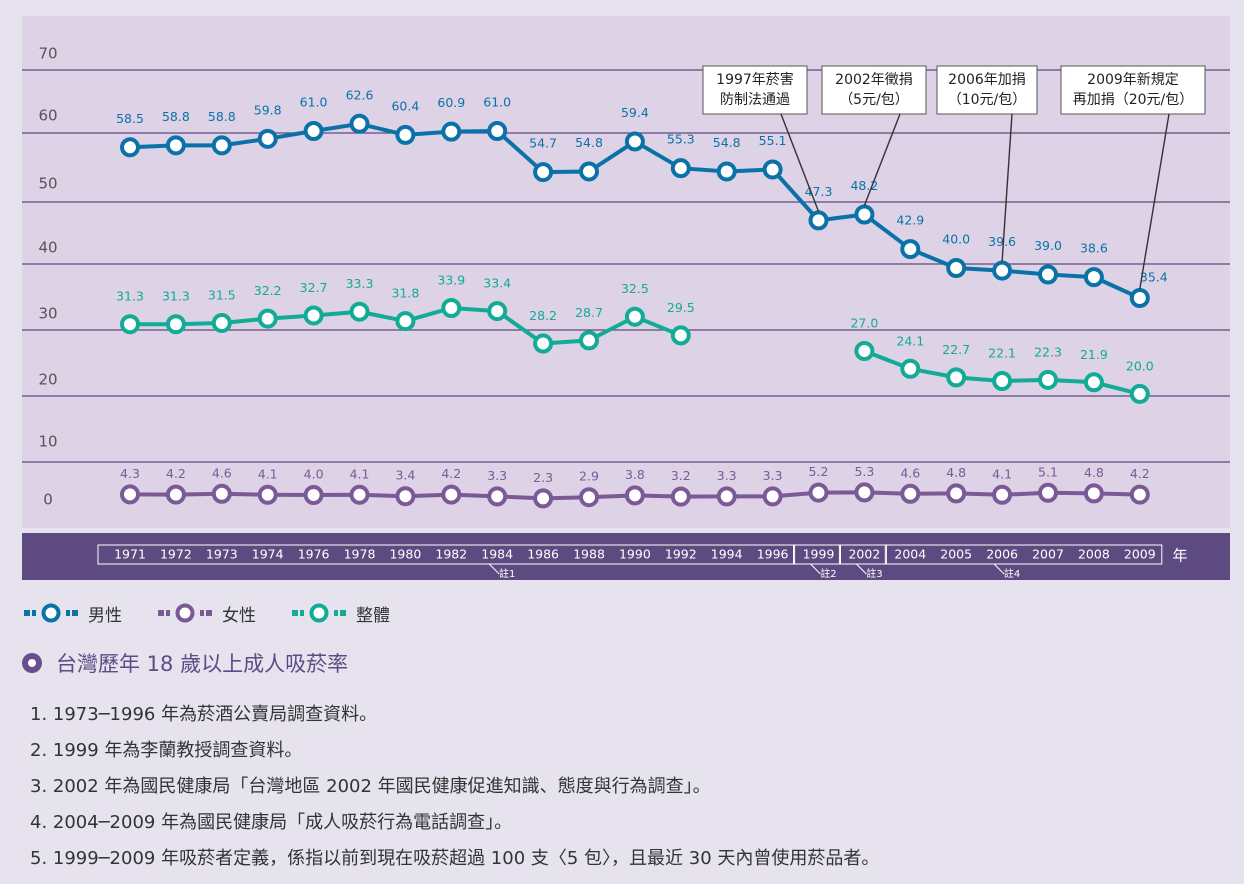  Describe the element at coordinates (176, 116) in the screenshot. I see `data-label: 58.8` at that location.